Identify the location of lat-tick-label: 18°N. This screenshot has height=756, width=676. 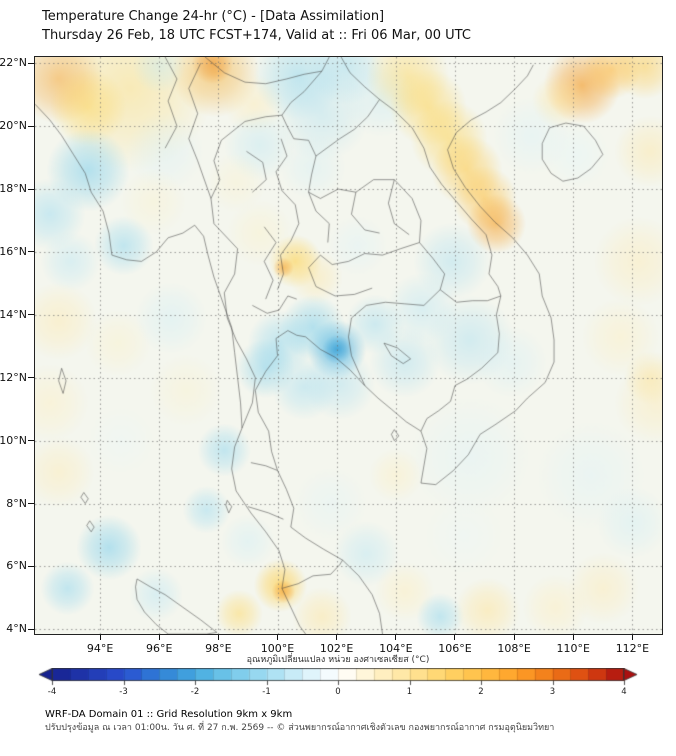
(13, 189).